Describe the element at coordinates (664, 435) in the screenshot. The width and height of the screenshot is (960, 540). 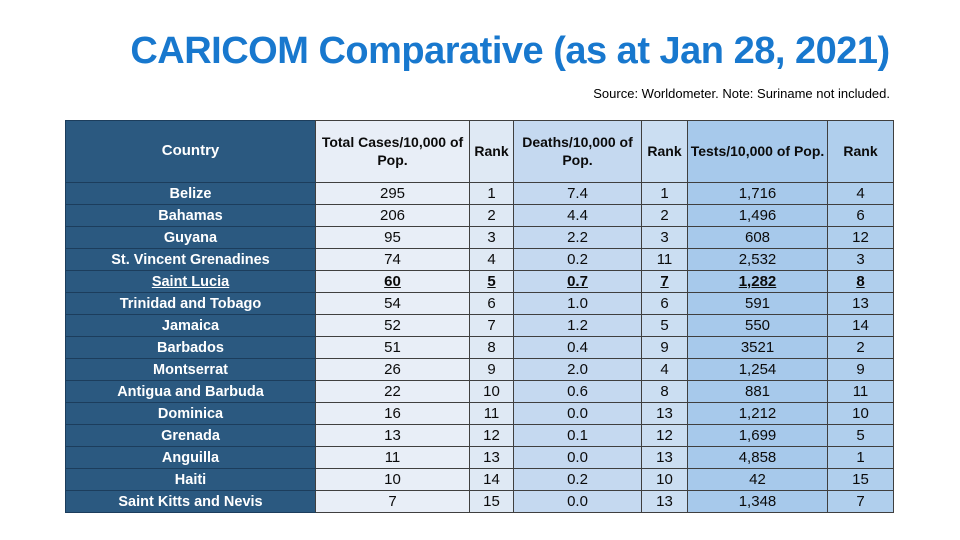
I see `cell-deaths-rank: 12` at that location.